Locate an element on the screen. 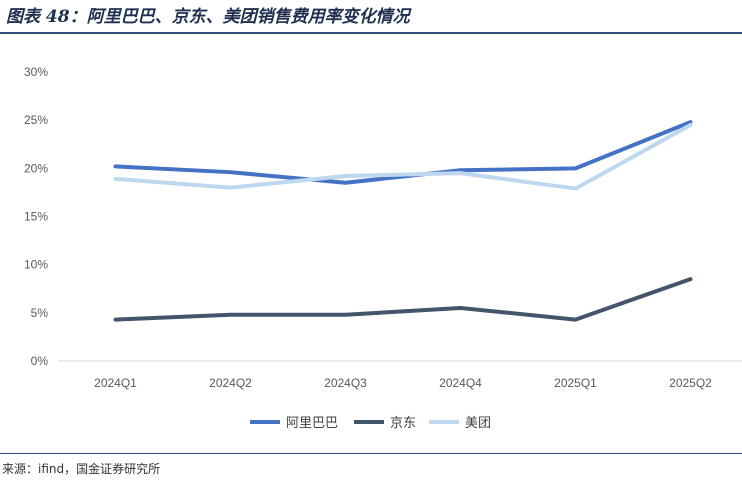  y-tick-label: 30% is located at coordinates (36, 72).